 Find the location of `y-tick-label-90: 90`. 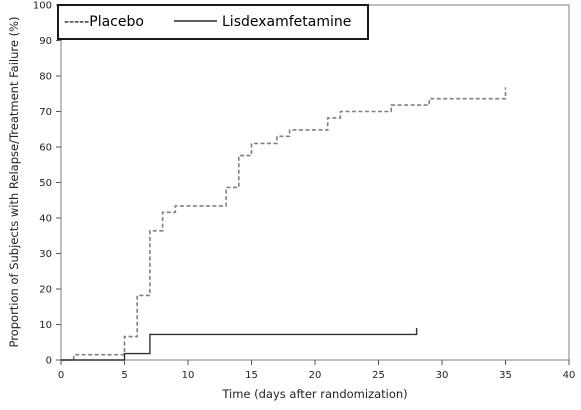

y-tick-label-90: 90 is located at coordinates (45, 41).